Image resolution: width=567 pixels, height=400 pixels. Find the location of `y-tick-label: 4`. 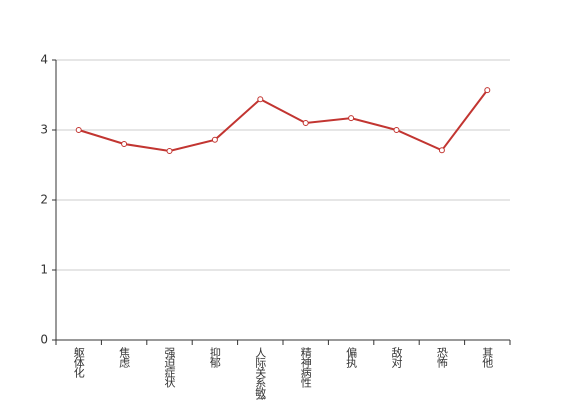

y-tick-label: 4 is located at coordinates (44, 60).